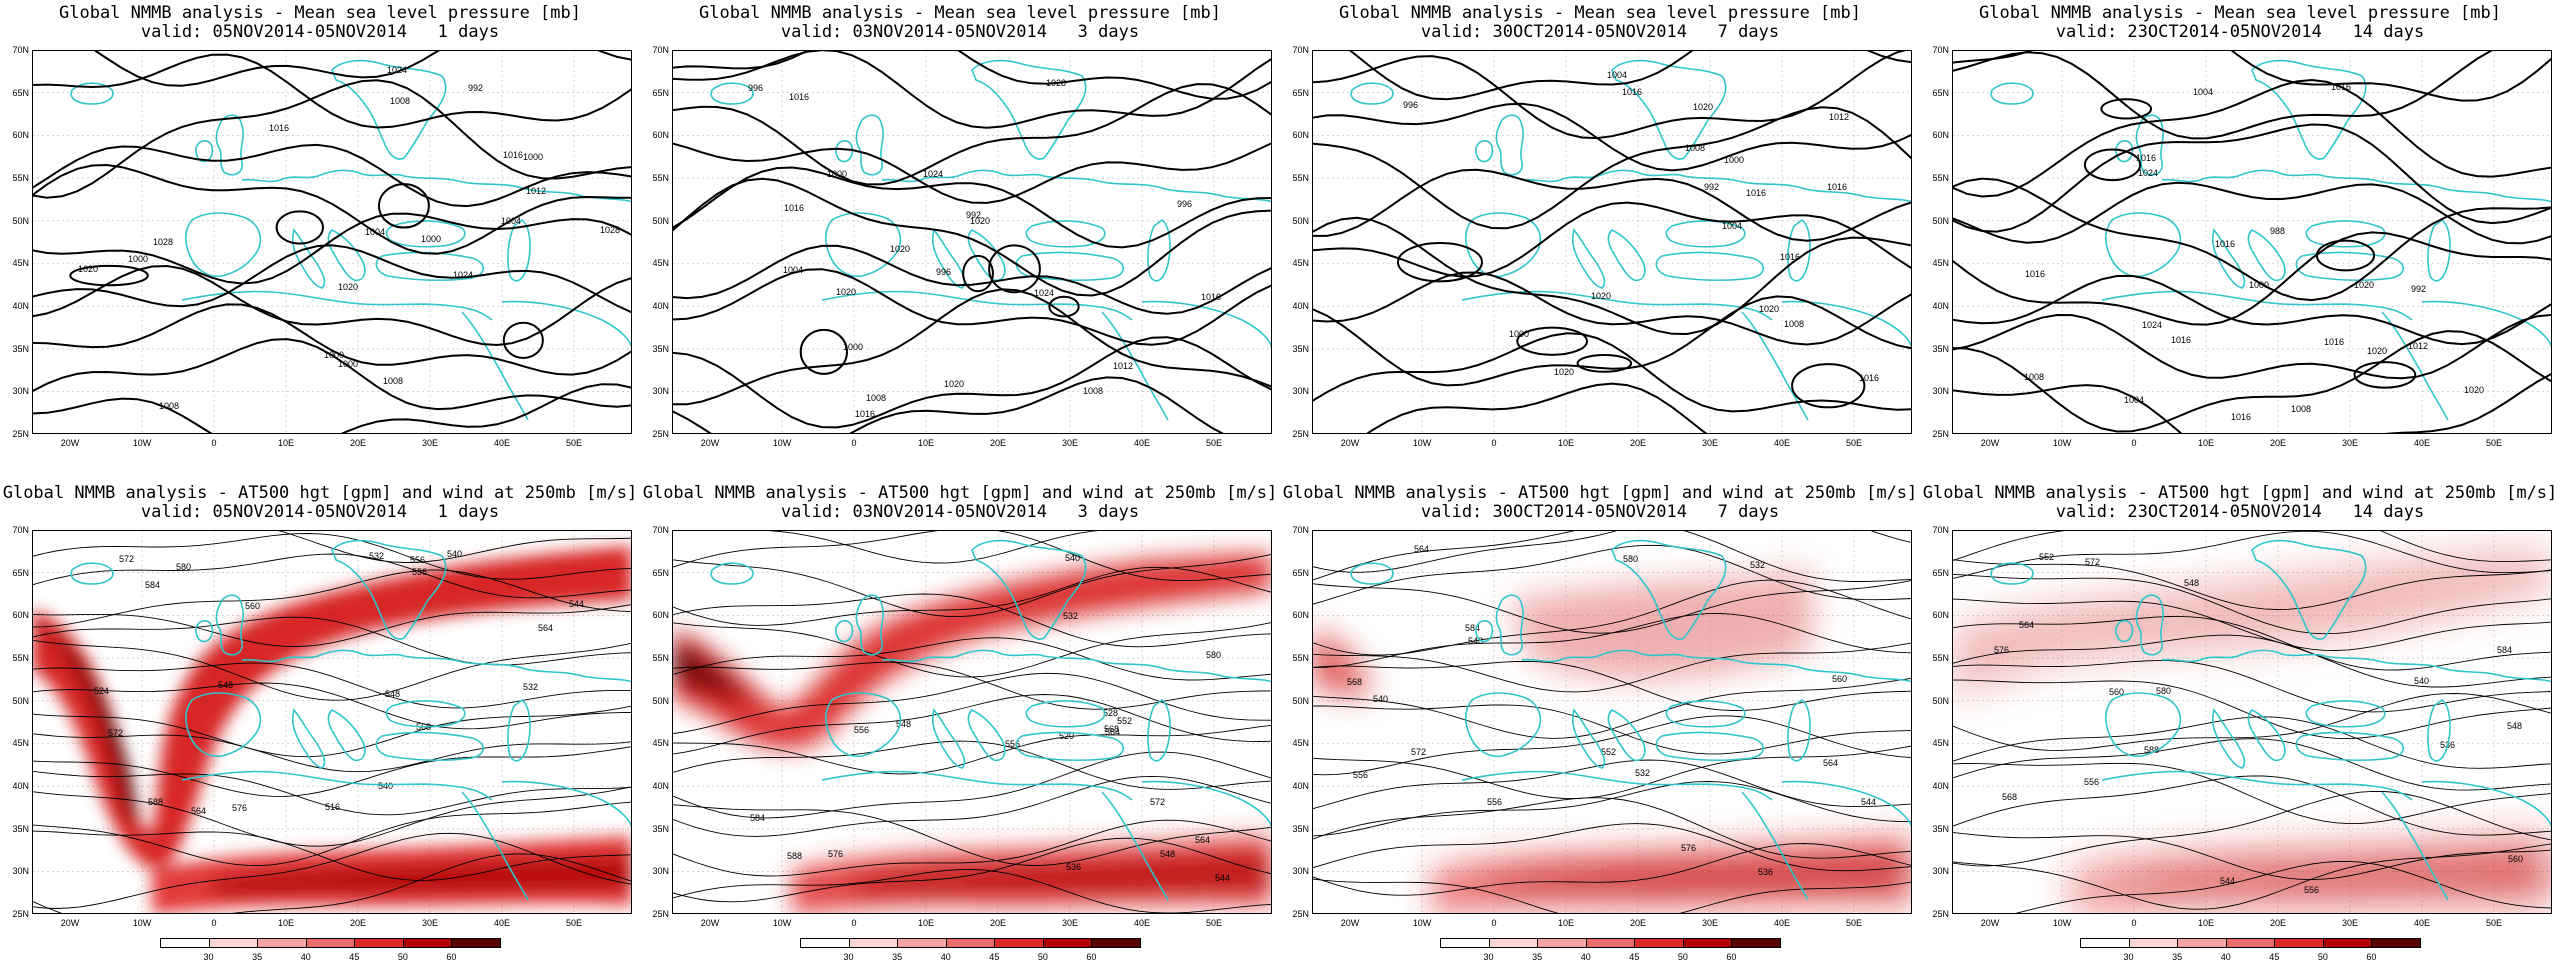  I want to click on grid-lines, so click(332, 242).